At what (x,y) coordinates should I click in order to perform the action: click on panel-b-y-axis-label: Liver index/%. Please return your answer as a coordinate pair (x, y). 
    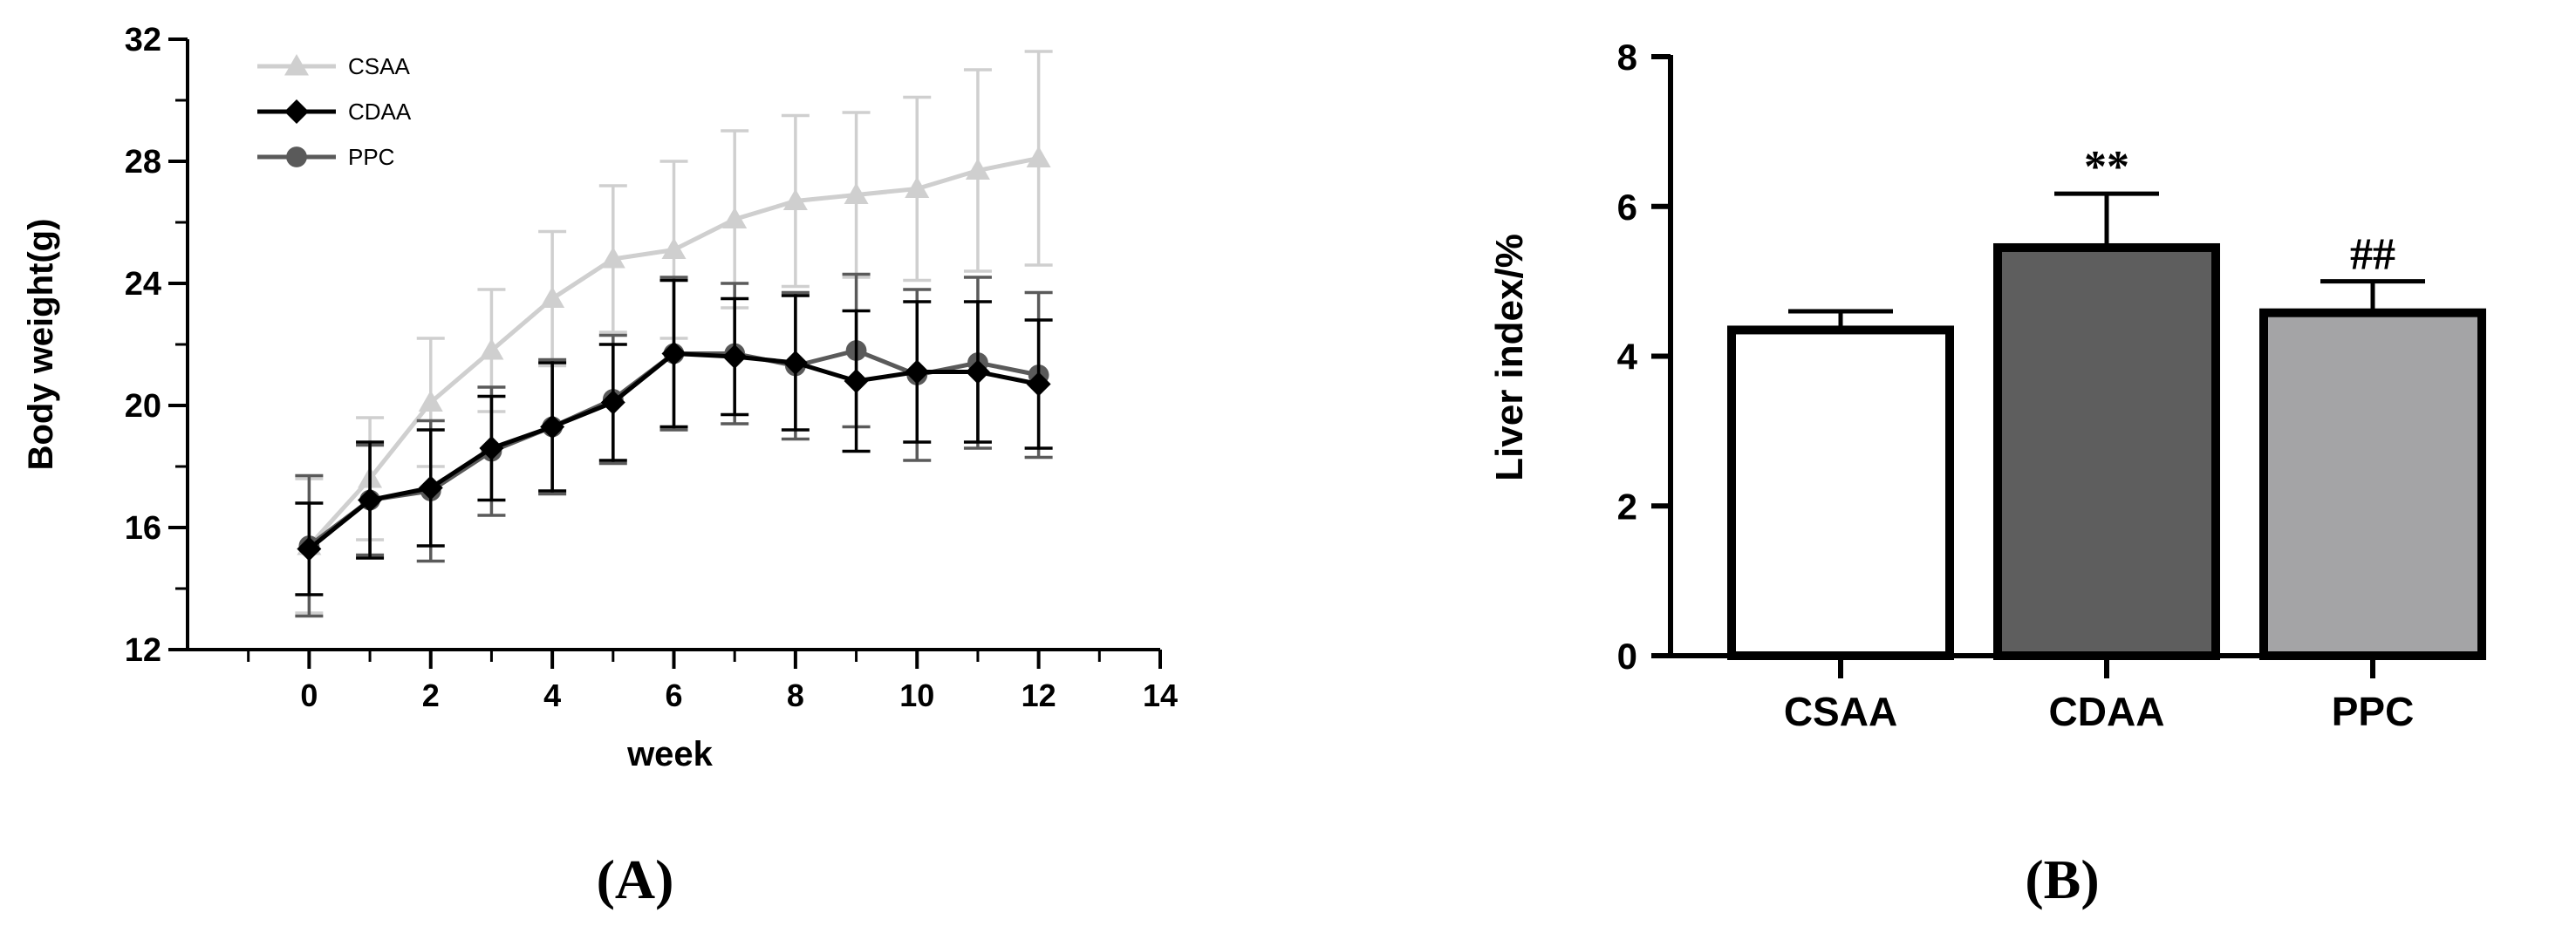
    Looking at the image, I should click on (1509, 357).